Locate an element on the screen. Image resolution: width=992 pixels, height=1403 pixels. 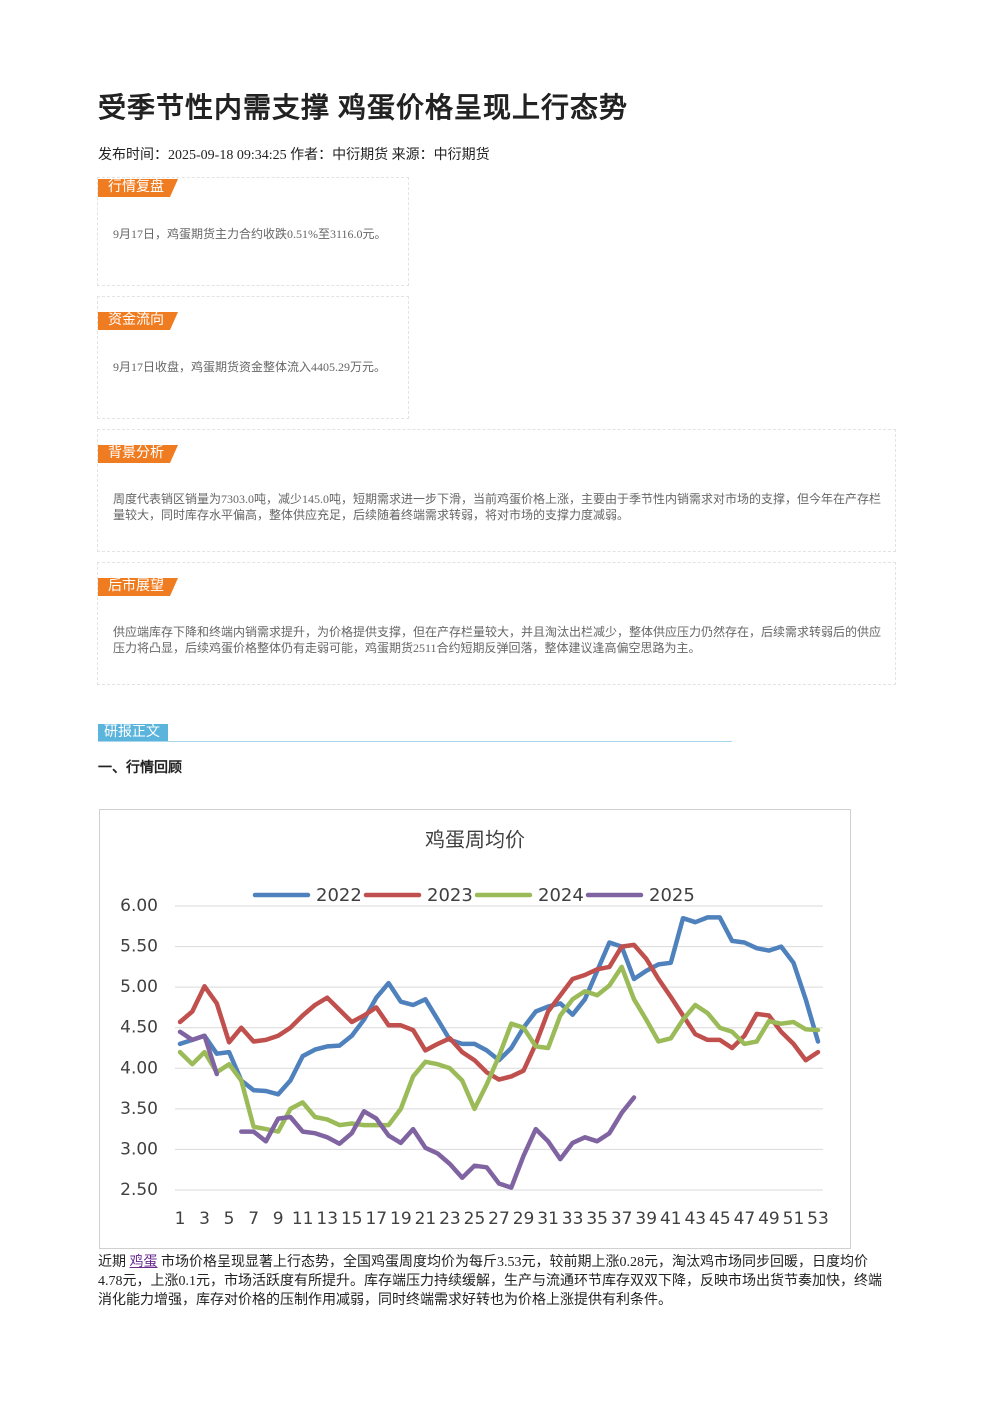
x-tick-label: 39 is located at coordinates (646, 1219).